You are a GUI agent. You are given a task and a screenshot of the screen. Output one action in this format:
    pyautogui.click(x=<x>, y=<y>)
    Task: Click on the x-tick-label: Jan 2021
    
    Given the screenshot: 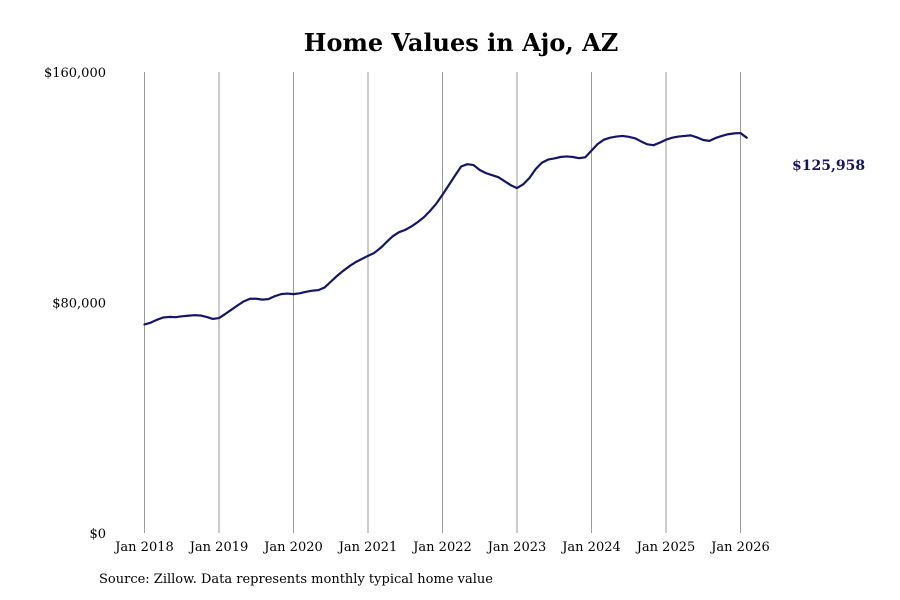 What is the action you would take?
    pyautogui.click(x=367, y=547)
    